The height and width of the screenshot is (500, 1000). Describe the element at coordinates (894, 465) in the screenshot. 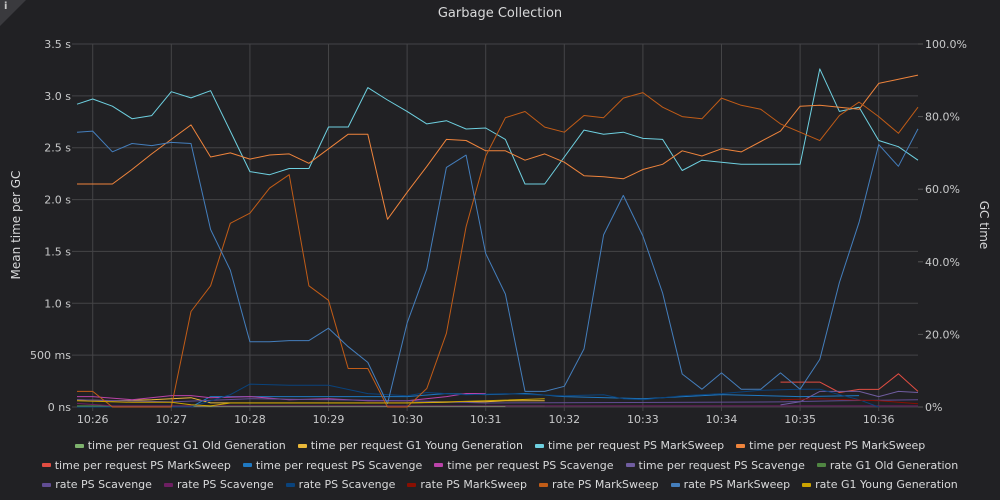

I see `legend-label: rate G1 Old Generation` at that location.